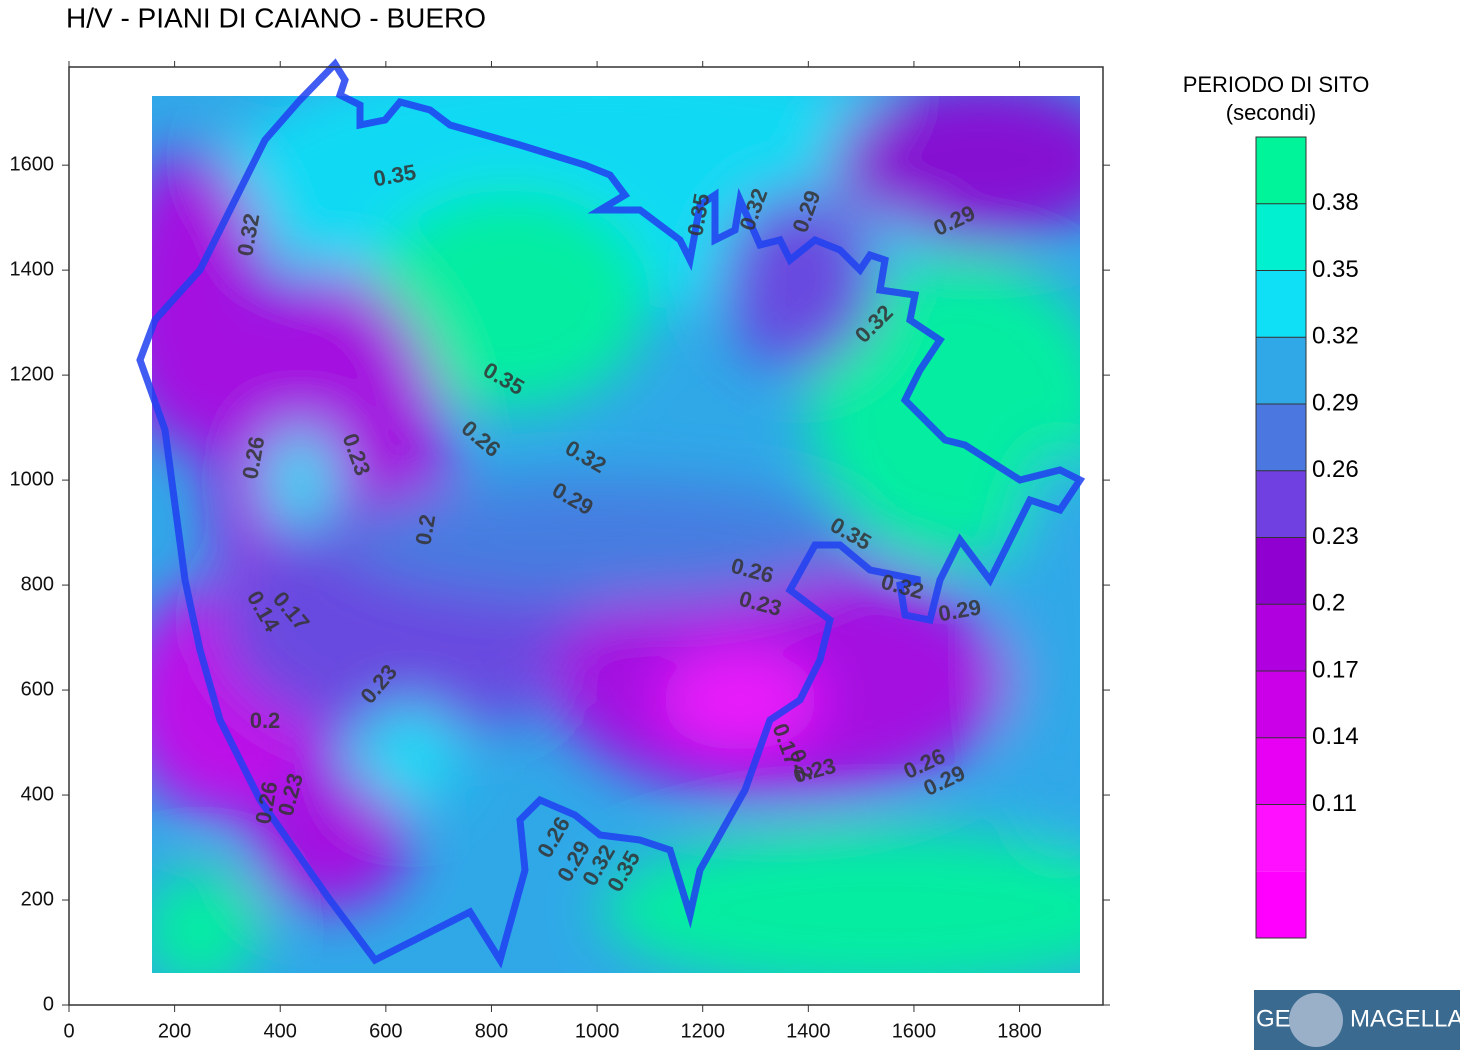 This screenshot has height=1058, width=1465. Describe the element at coordinates (48, 1004) in the screenshot. I see `y-tick-label: 0` at that location.